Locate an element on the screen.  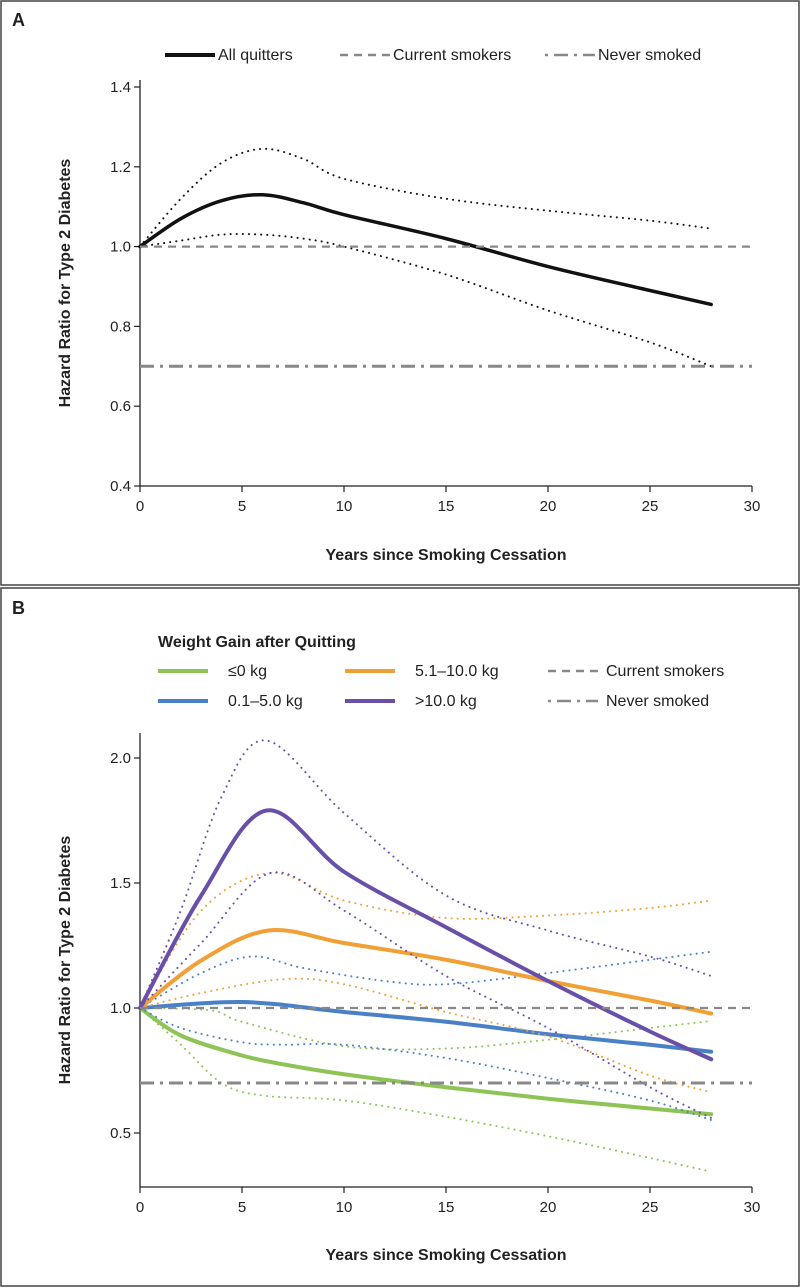
legend-label: All quitters is located at coordinates (255, 55).